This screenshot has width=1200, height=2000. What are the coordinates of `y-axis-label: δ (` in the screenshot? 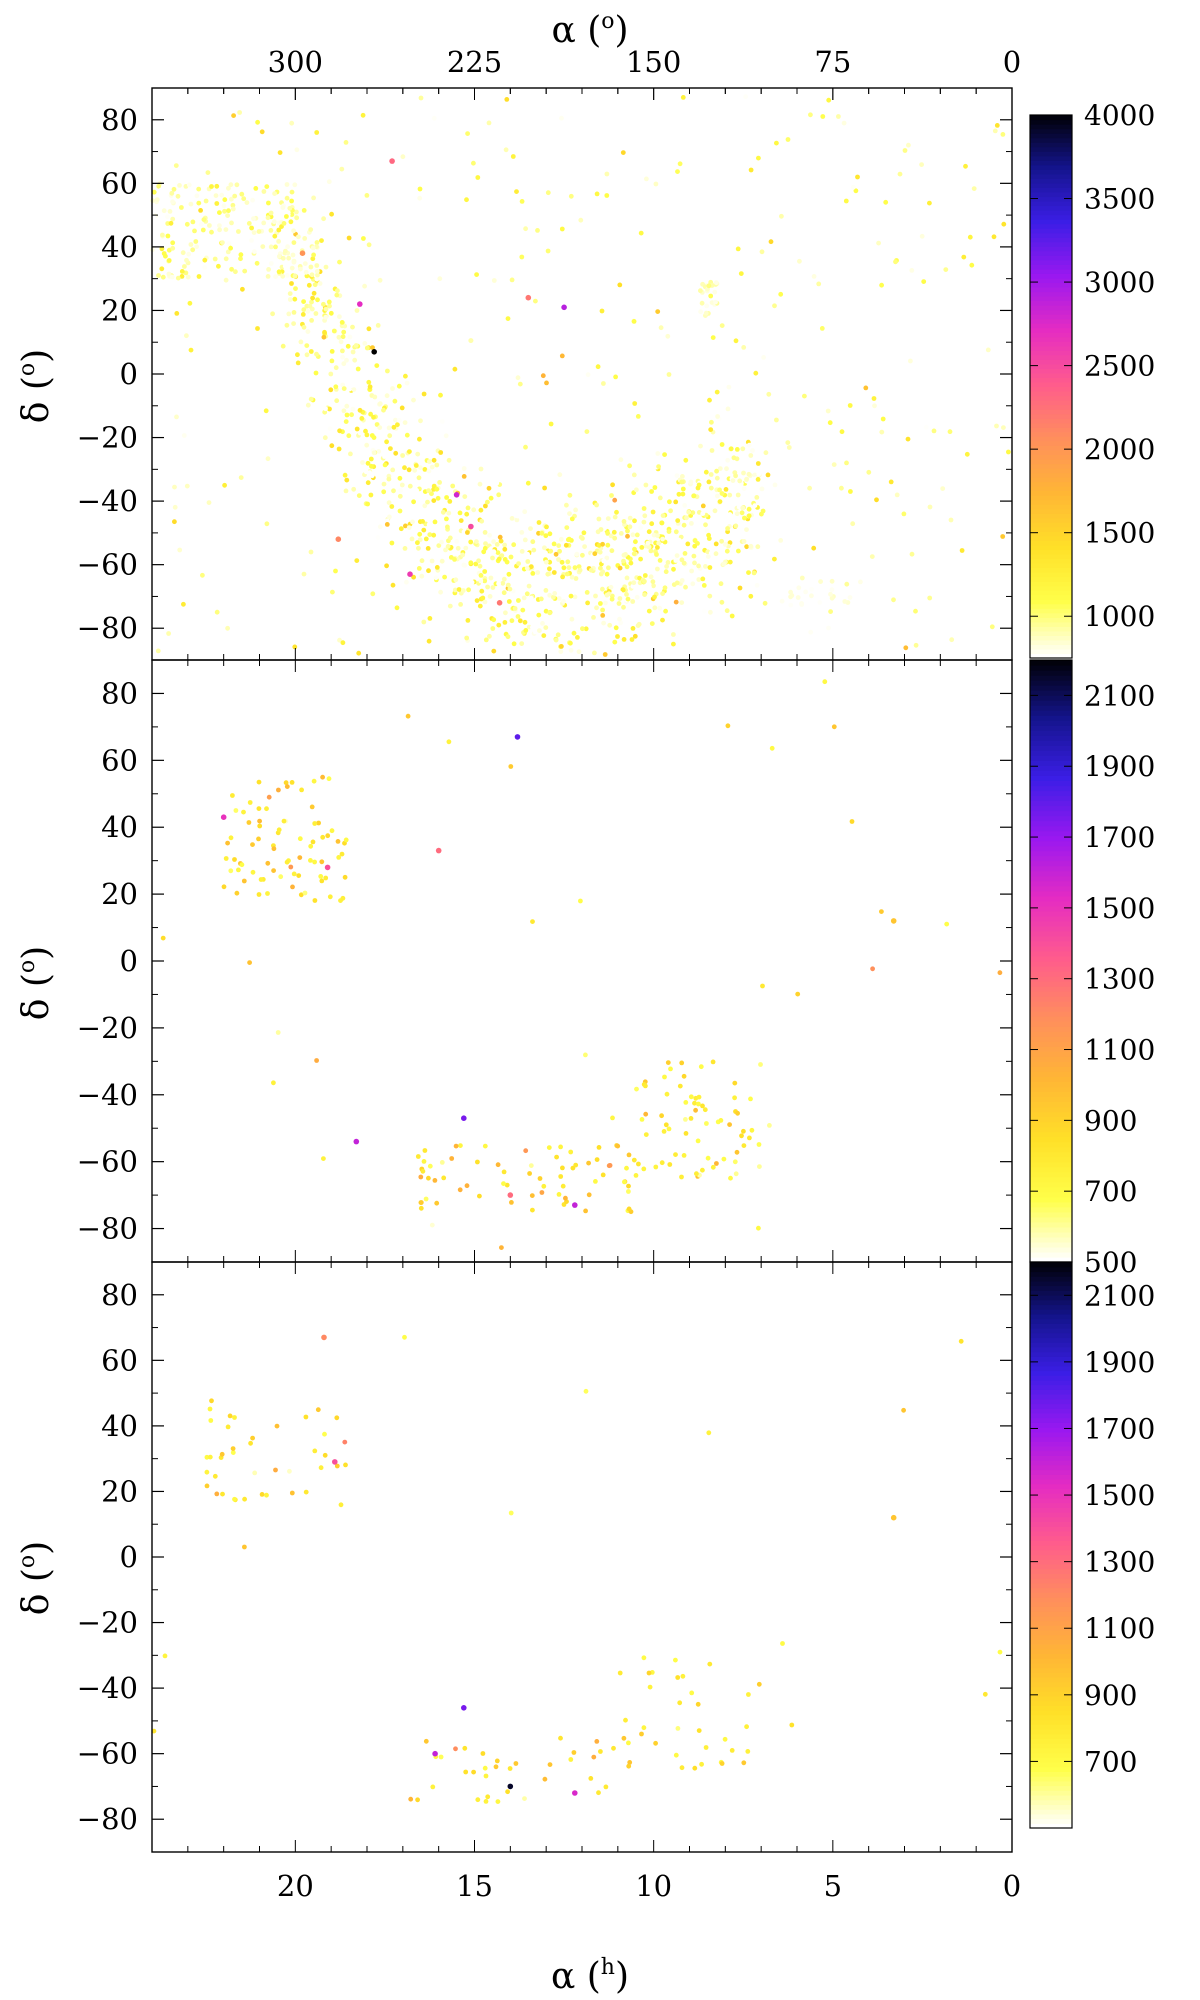 It's located at (36, 399).